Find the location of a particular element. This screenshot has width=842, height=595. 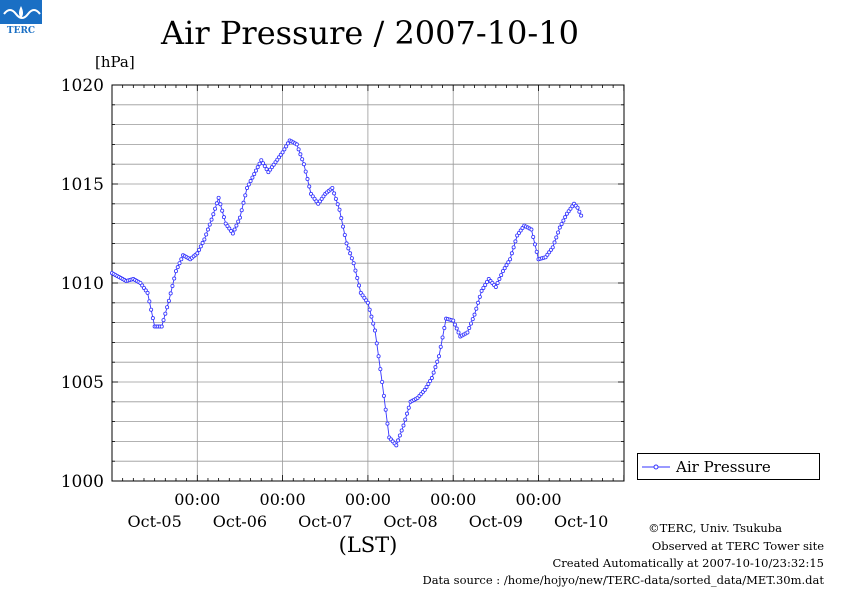

x-axis-label: (LST) is located at coordinates (368, 545).